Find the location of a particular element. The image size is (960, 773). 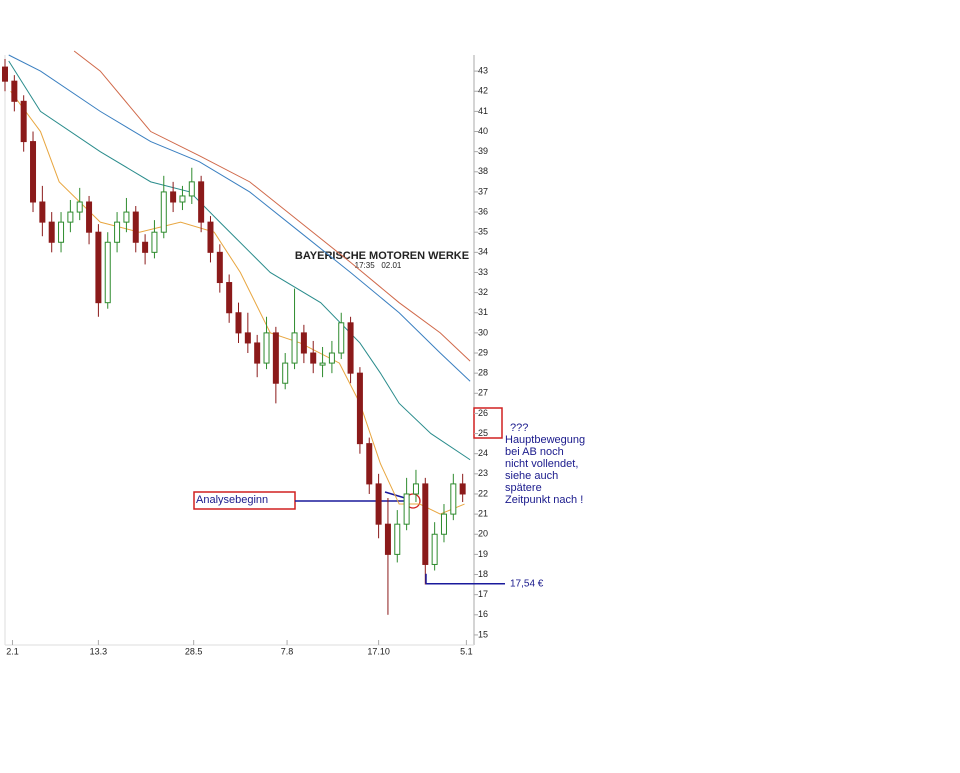

annotation-note: bei AB noch is located at coordinates (534, 452).